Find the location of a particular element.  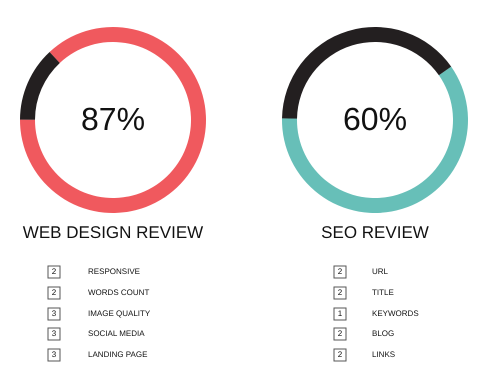

text: WEB DESIGN REVIEW is located at coordinates (113, 232).